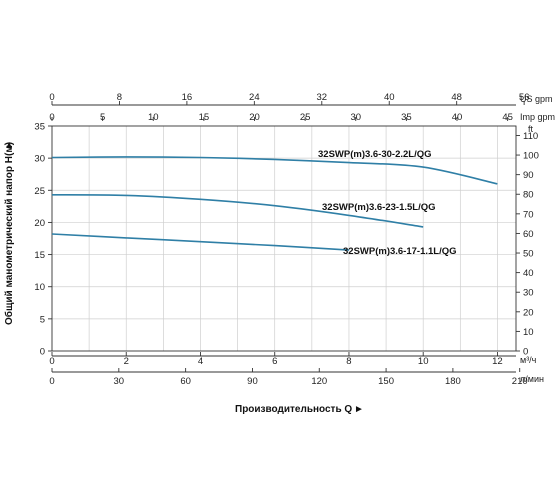  What do you see at coordinates (51, 117) in the screenshot?
I see `imp-gpm-tick-label: 0` at bounding box center [51, 117].